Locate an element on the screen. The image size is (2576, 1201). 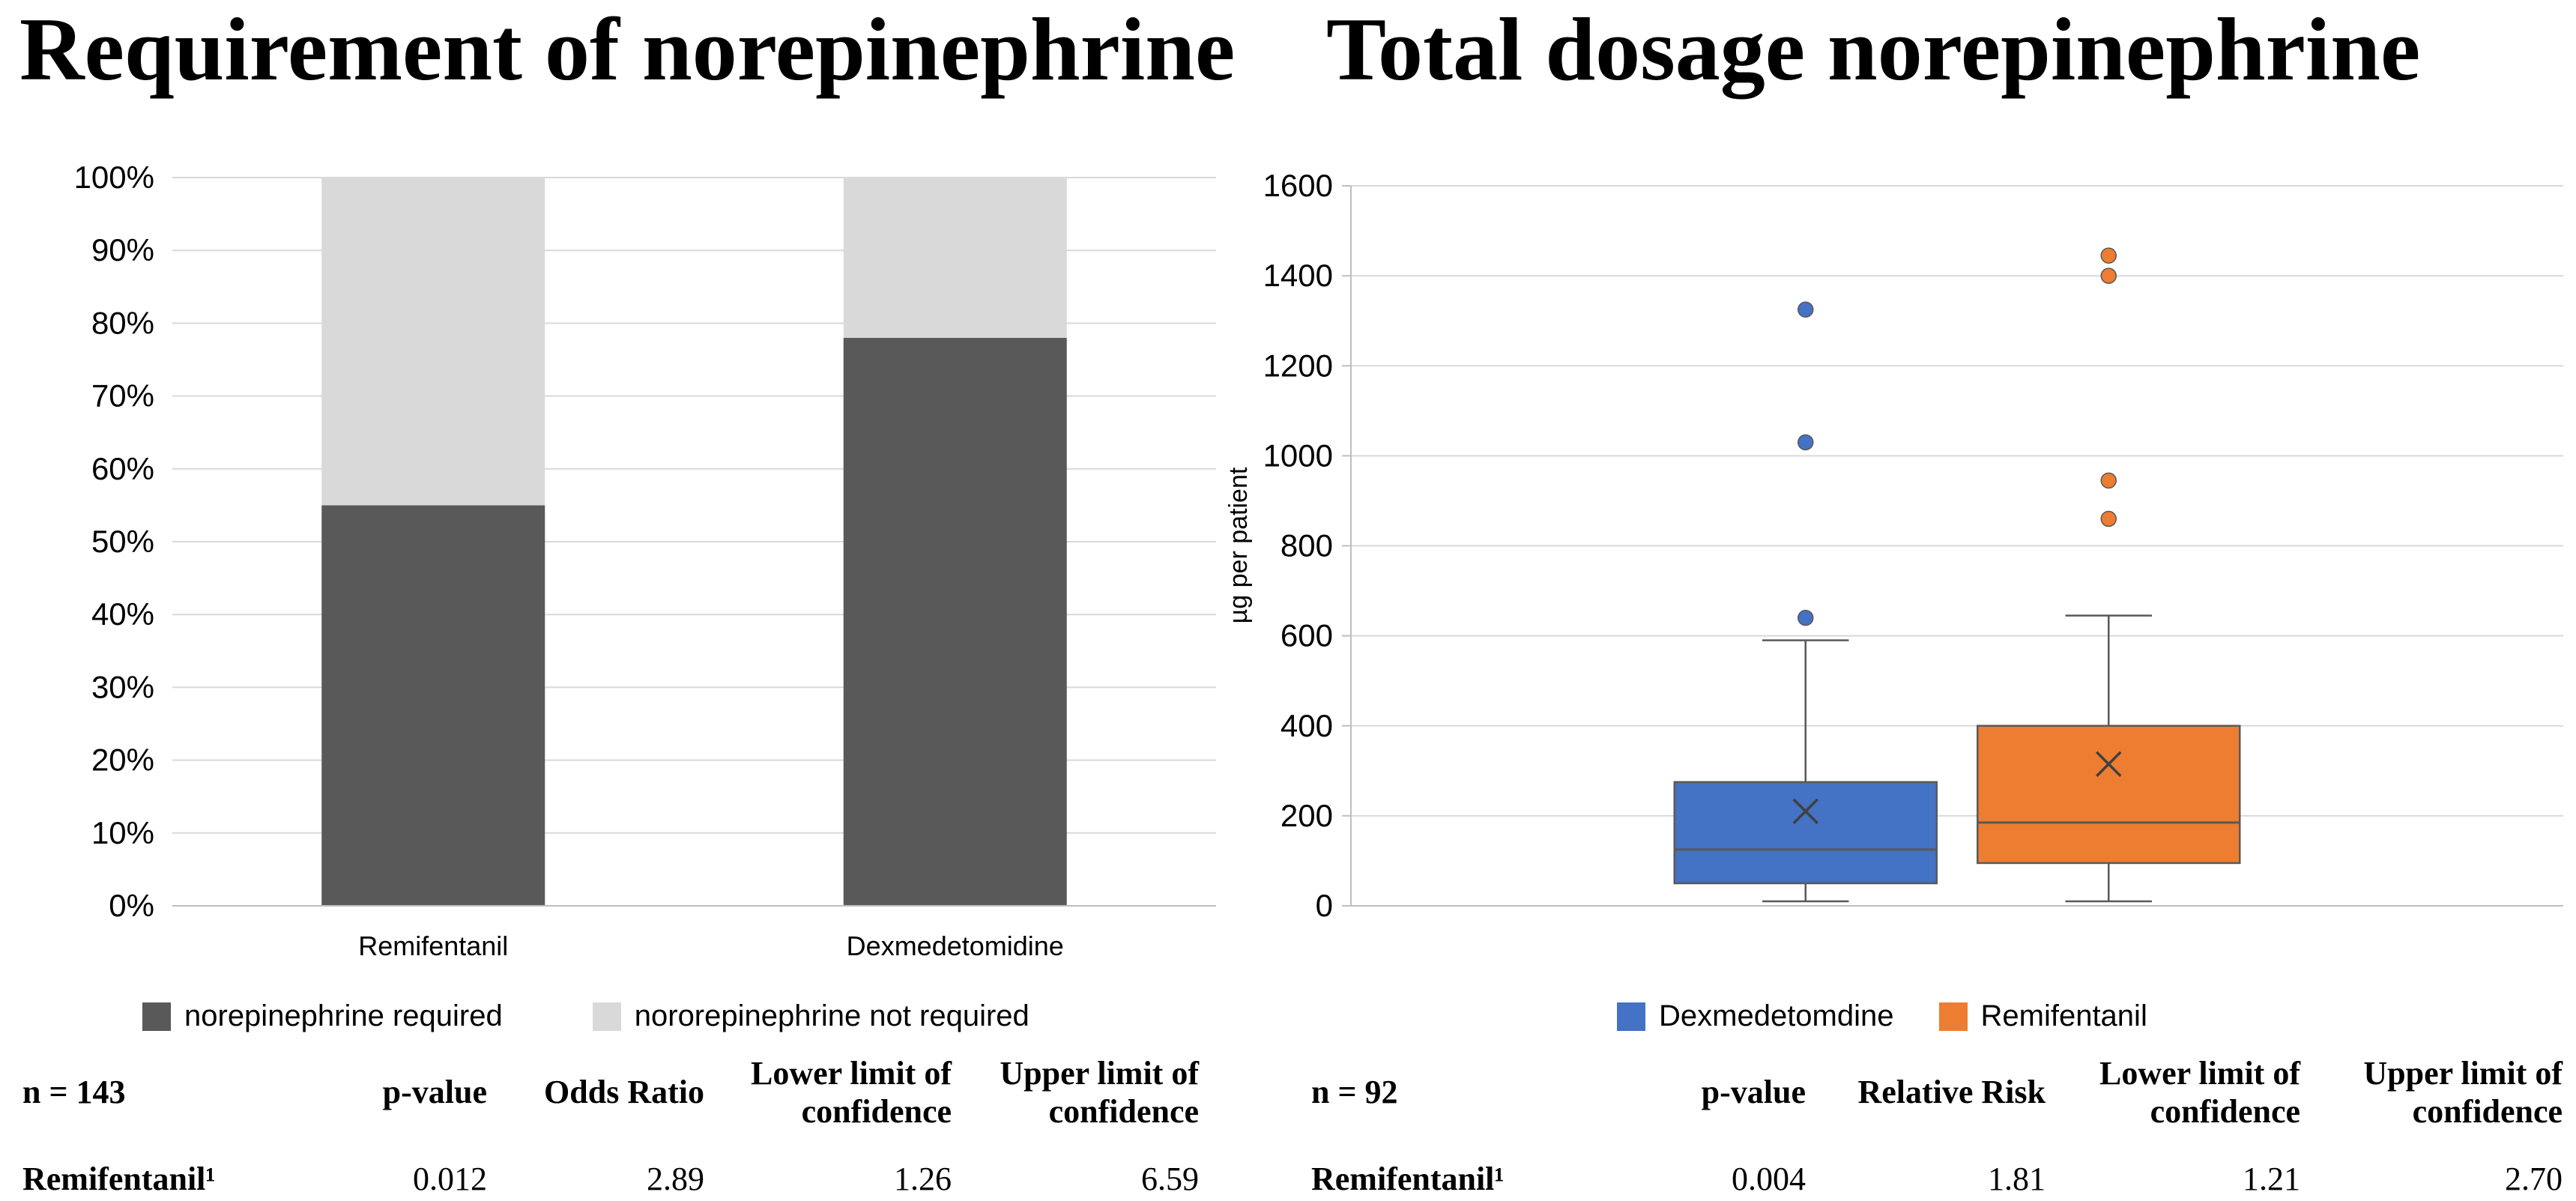
y-tick-label: 70% is located at coordinates (122, 396).